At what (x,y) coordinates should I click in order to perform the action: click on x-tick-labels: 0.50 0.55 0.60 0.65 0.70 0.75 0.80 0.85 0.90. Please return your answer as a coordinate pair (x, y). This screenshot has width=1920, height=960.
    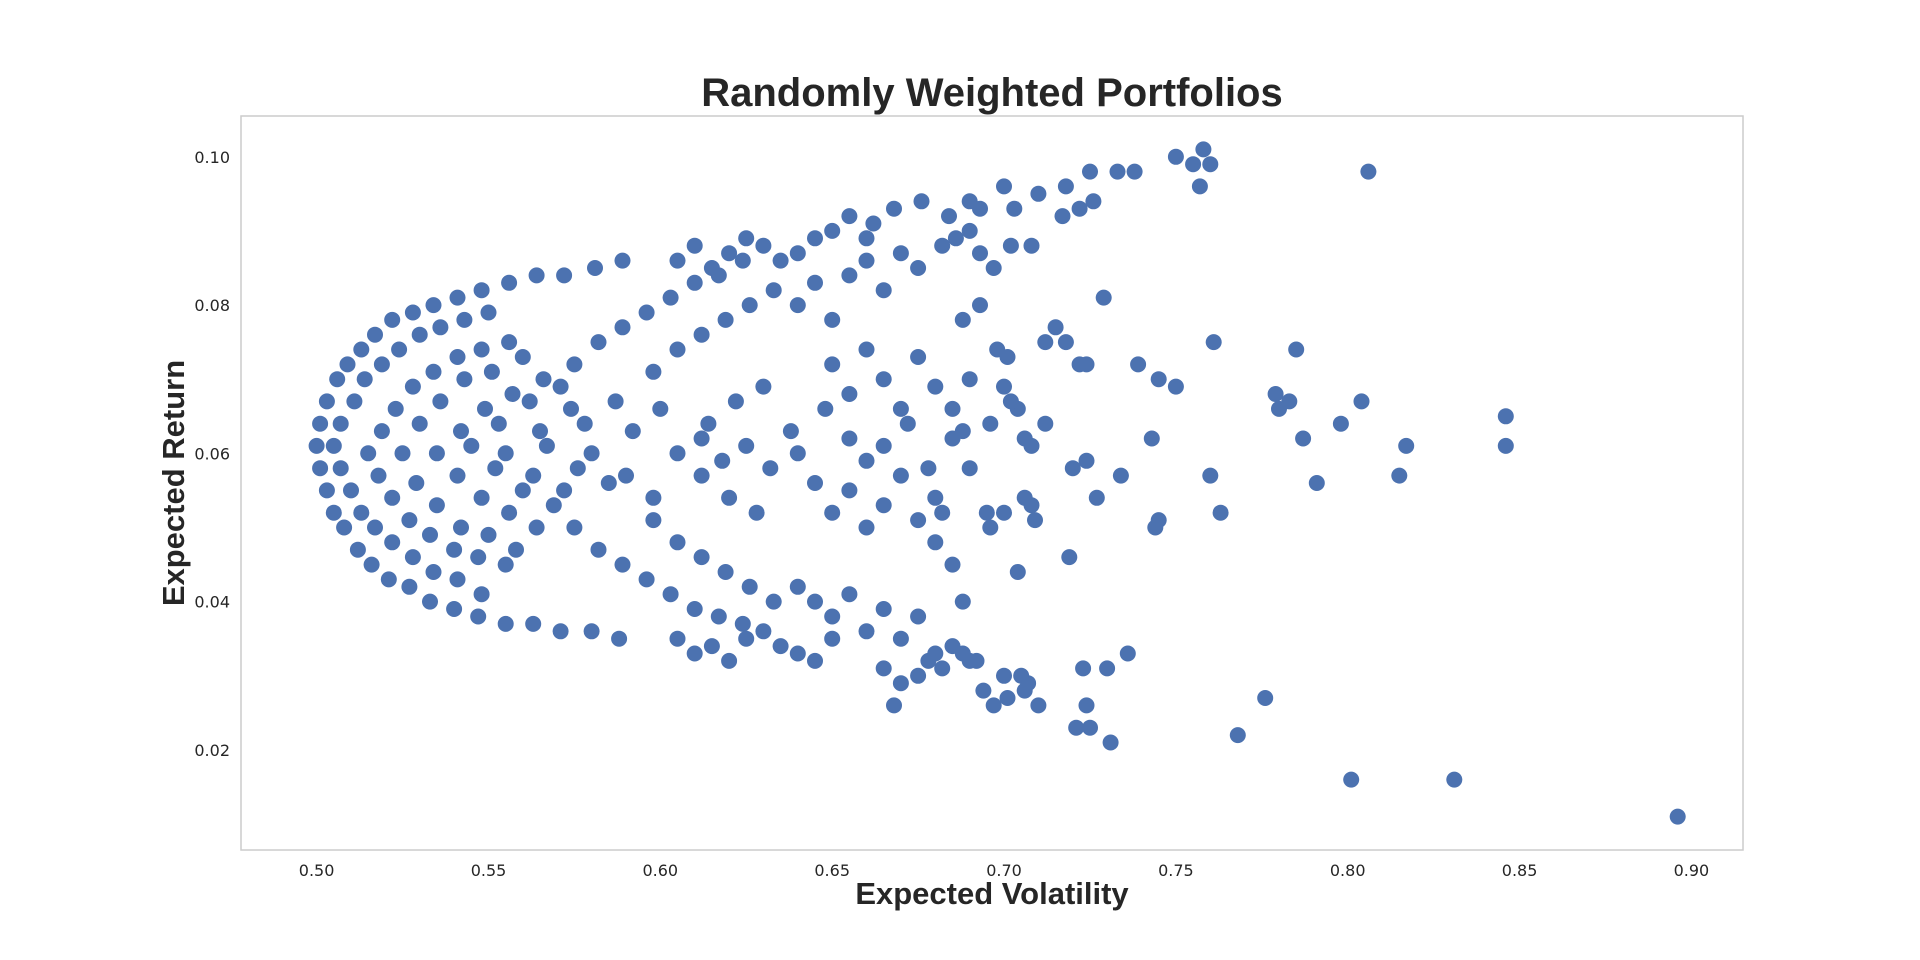
    Looking at the image, I should click on (1004, 870).